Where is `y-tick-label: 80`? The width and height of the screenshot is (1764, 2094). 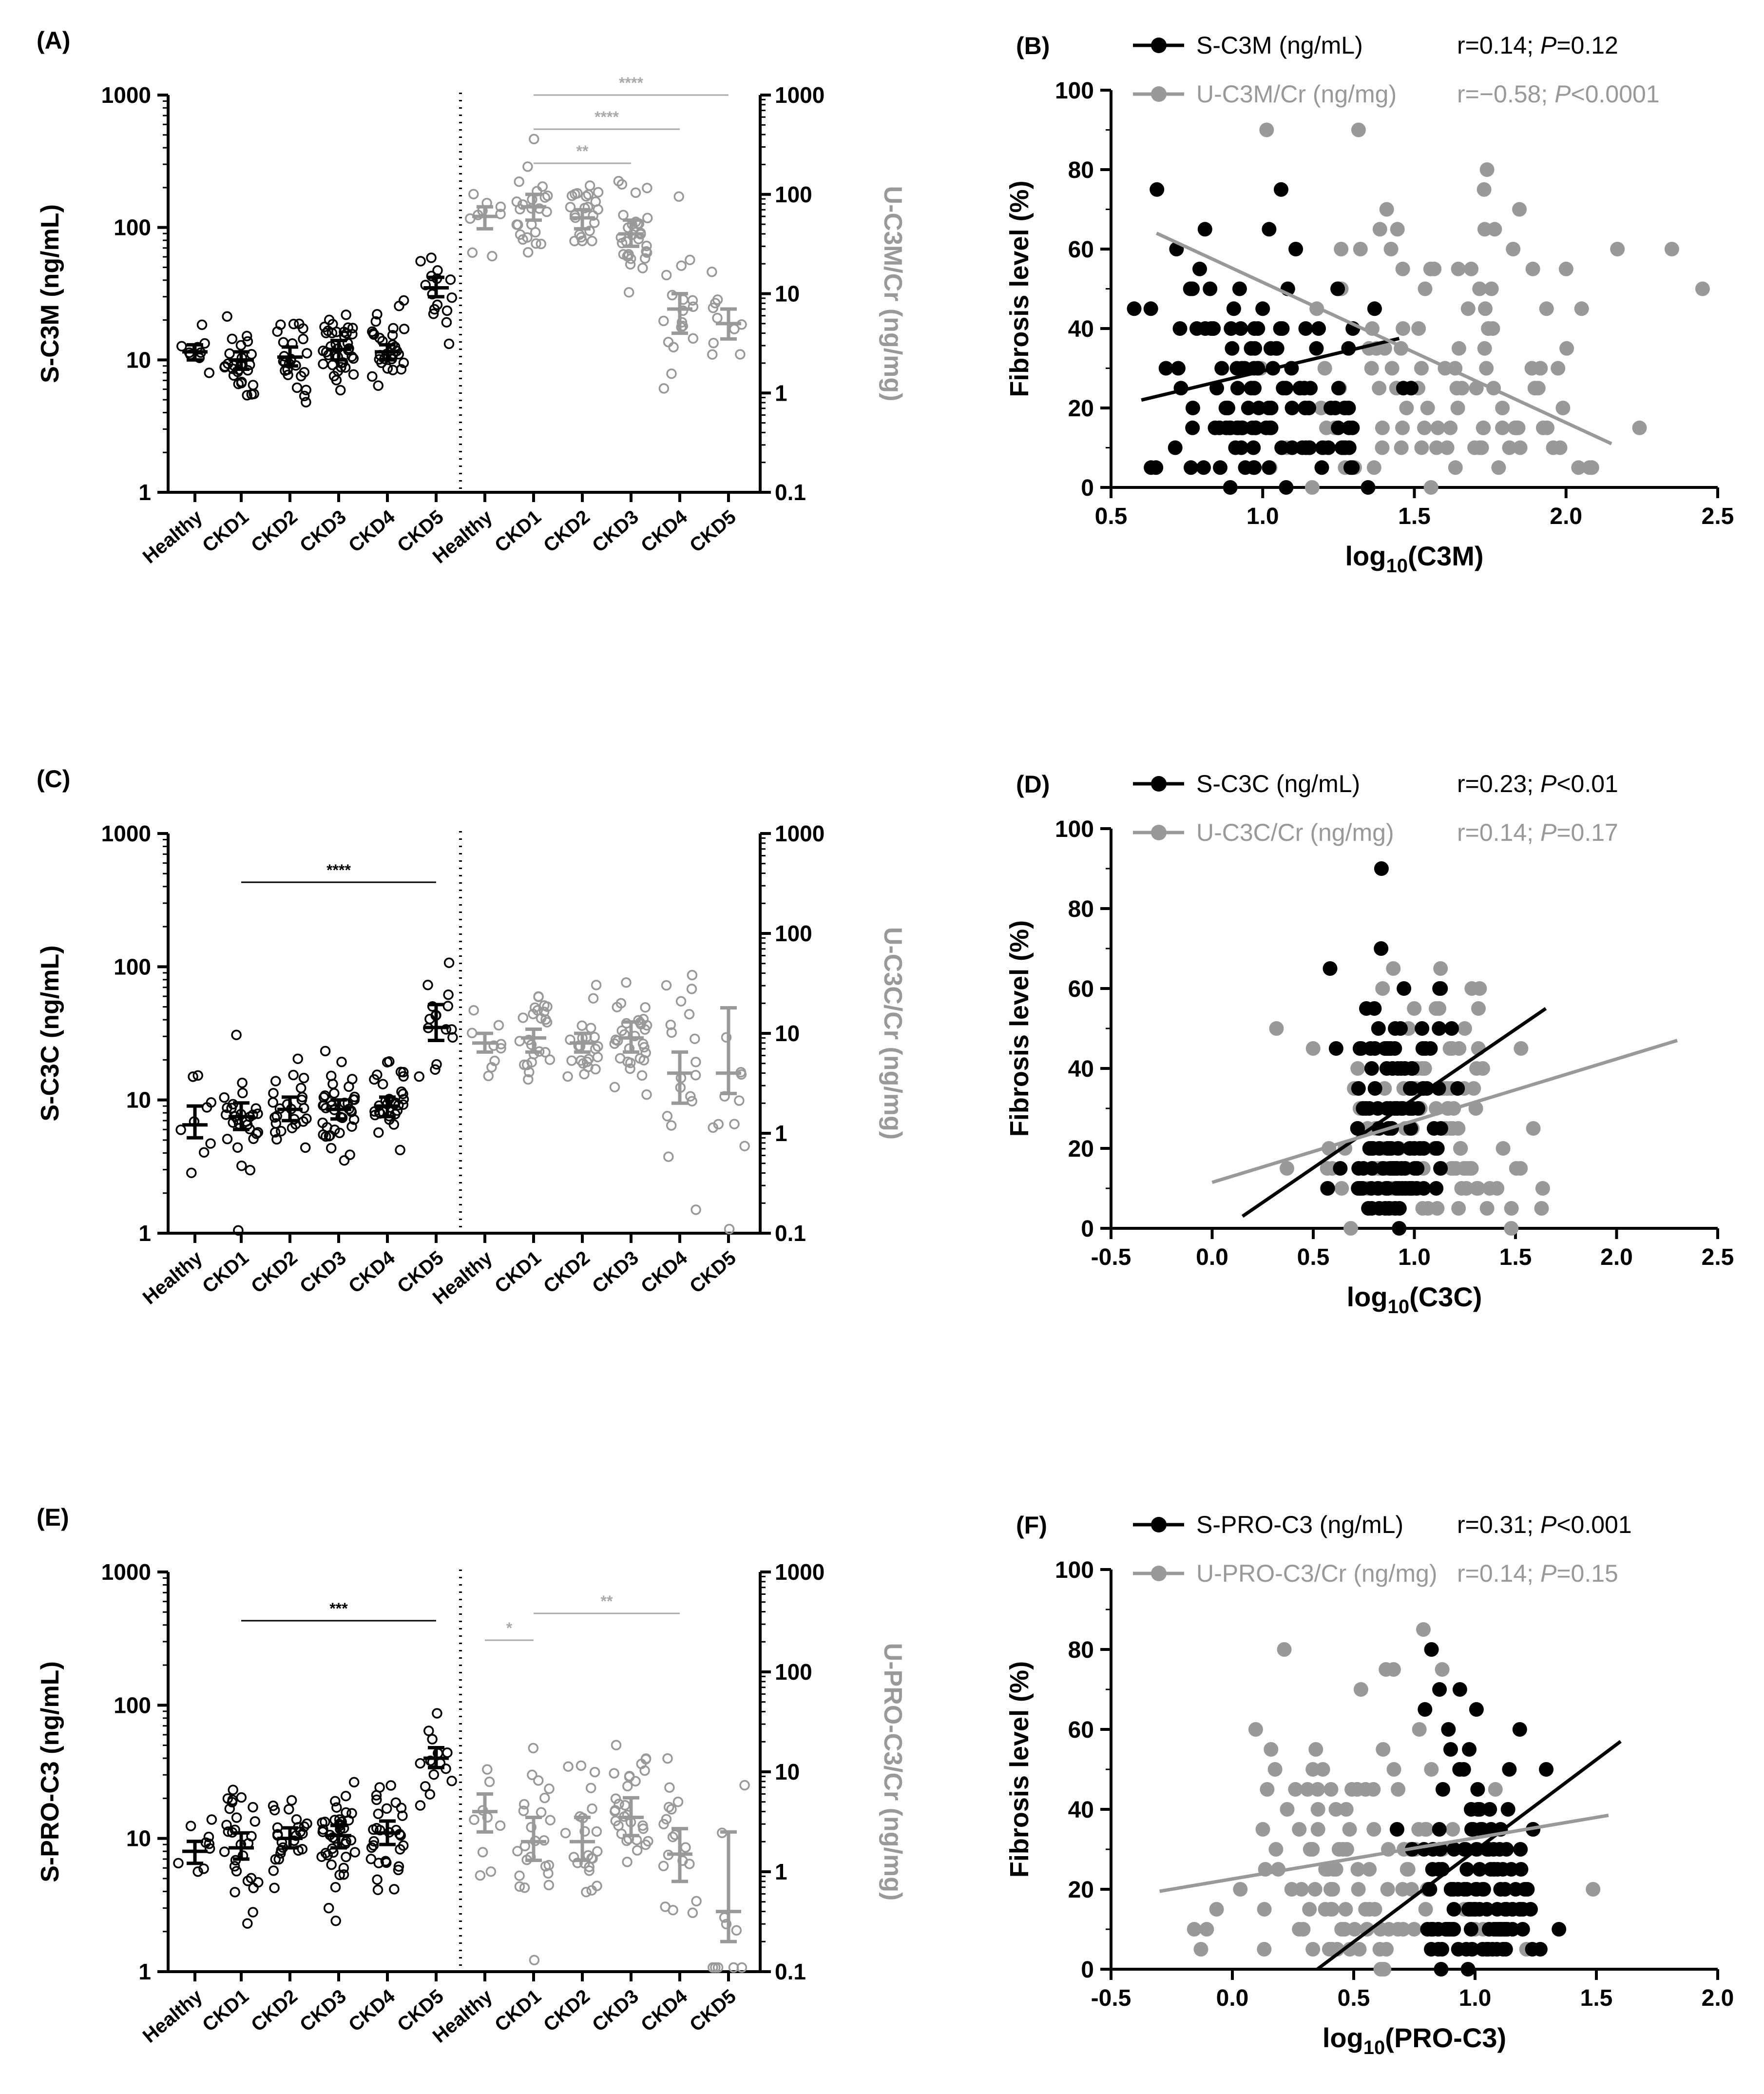 y-tick-label: 80 is located at coordinates (1081, 170).